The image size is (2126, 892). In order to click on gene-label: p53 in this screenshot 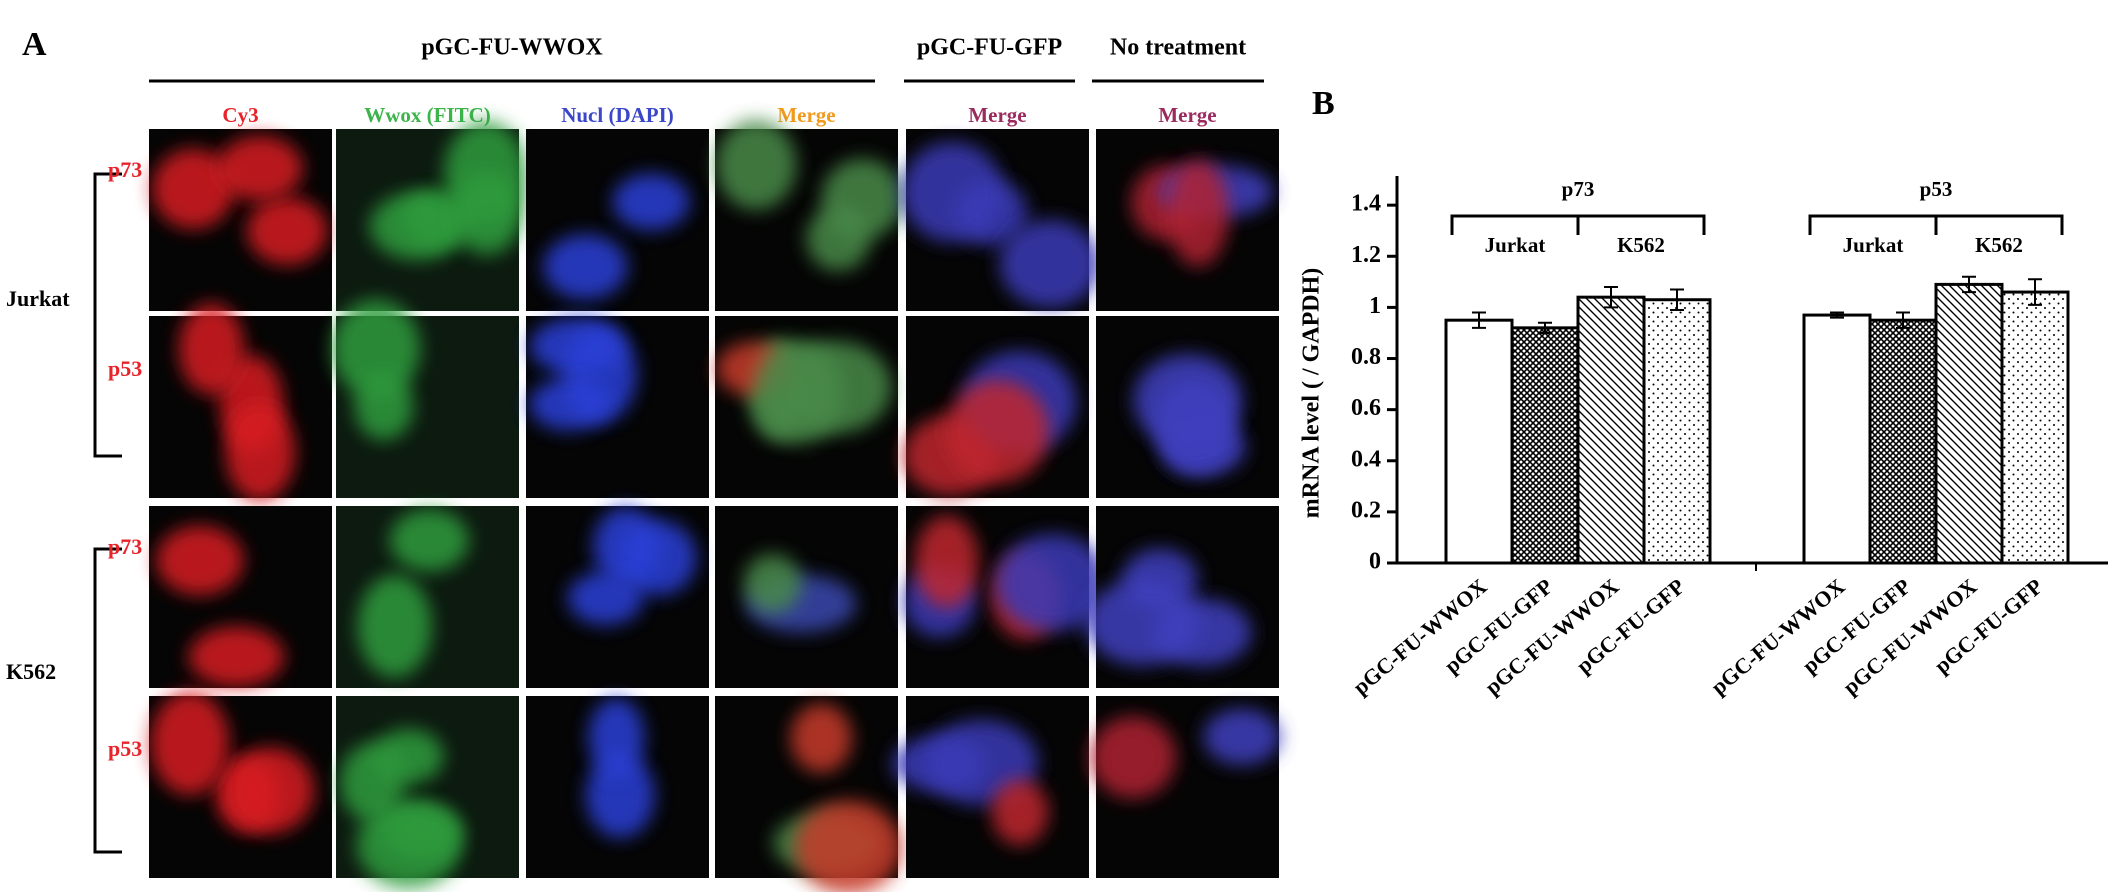, I will do `click(125, 368)`.